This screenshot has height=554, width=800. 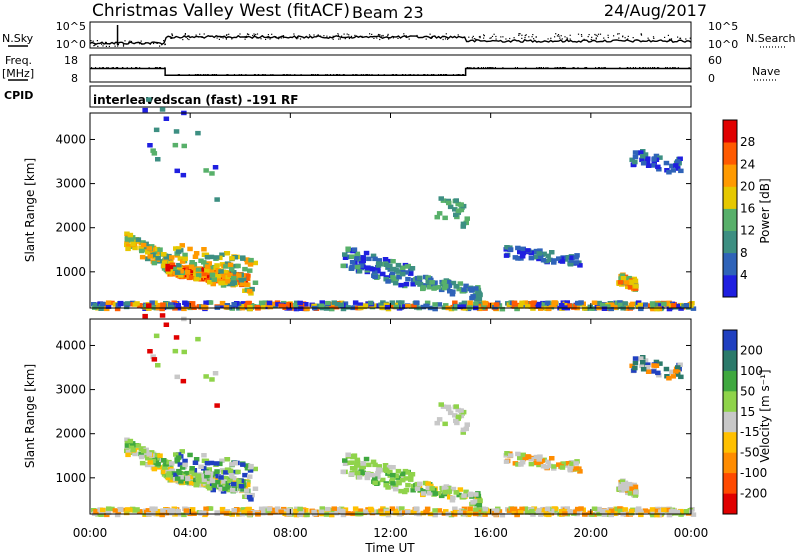 I want to click on freq-unit-label: [MHz], so click(x=18, y=73).